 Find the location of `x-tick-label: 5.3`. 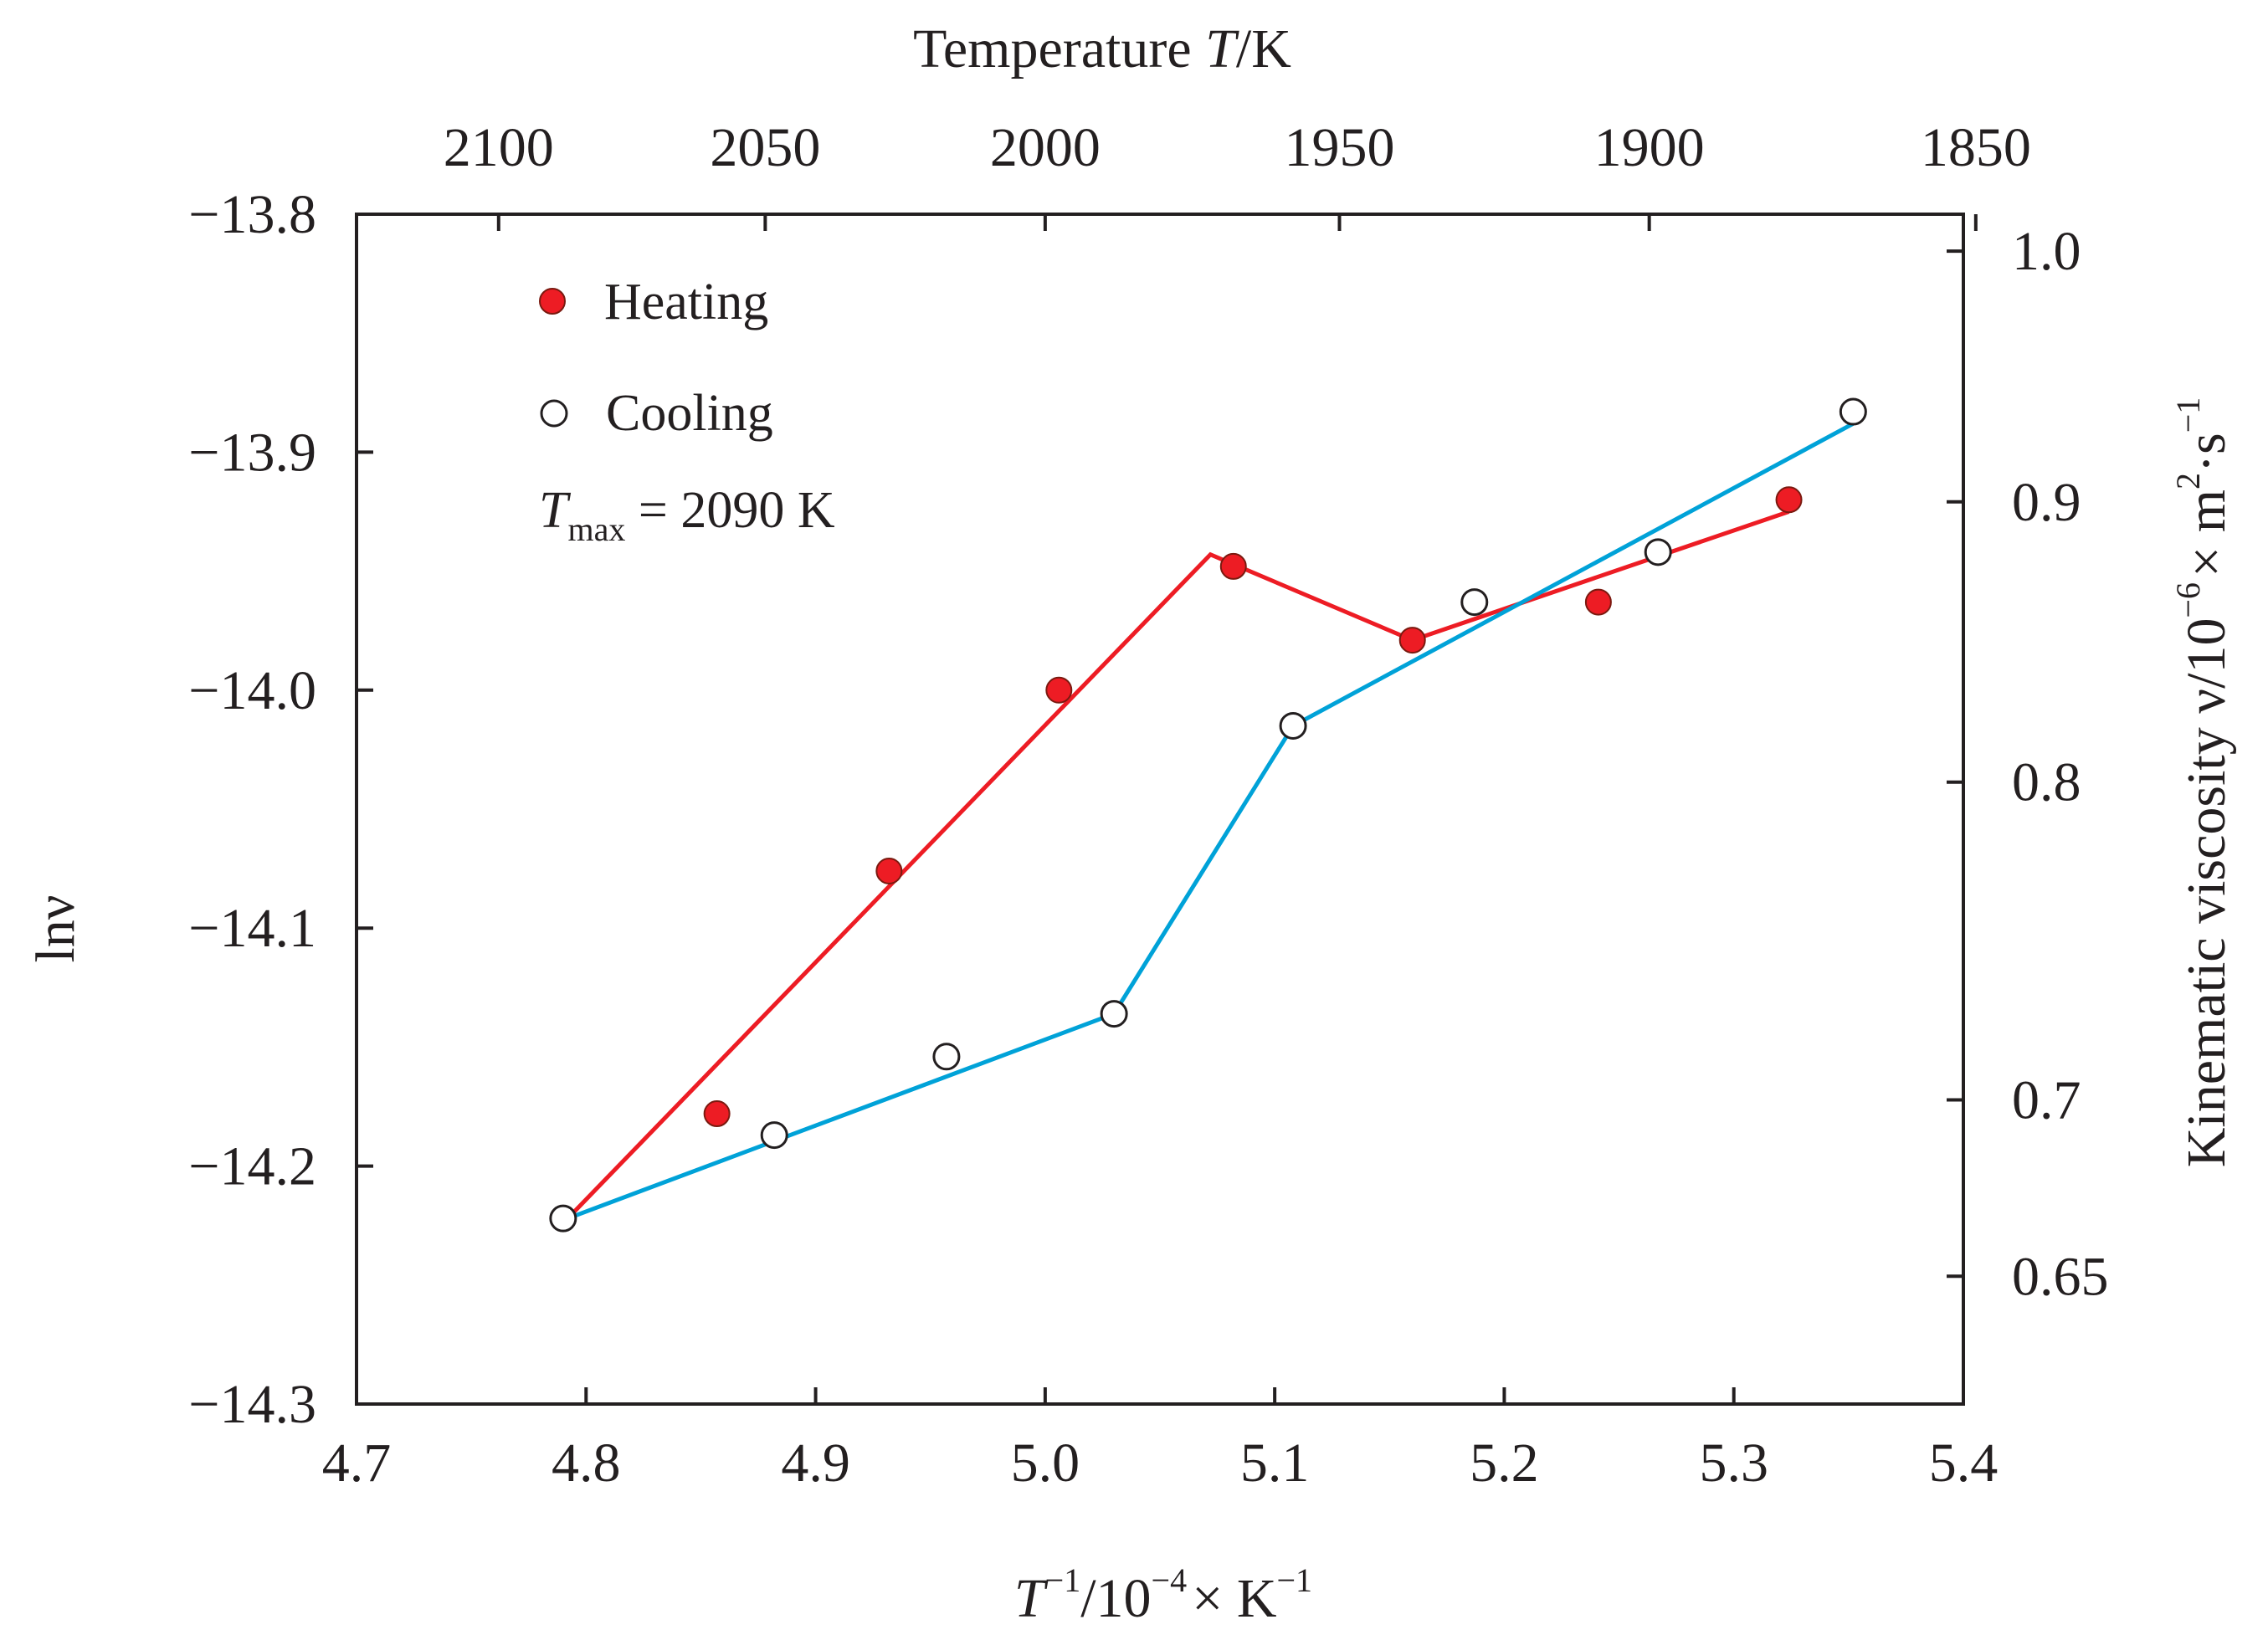

x-tick-label: 5.3 is located at coordinates (1733, 1463).